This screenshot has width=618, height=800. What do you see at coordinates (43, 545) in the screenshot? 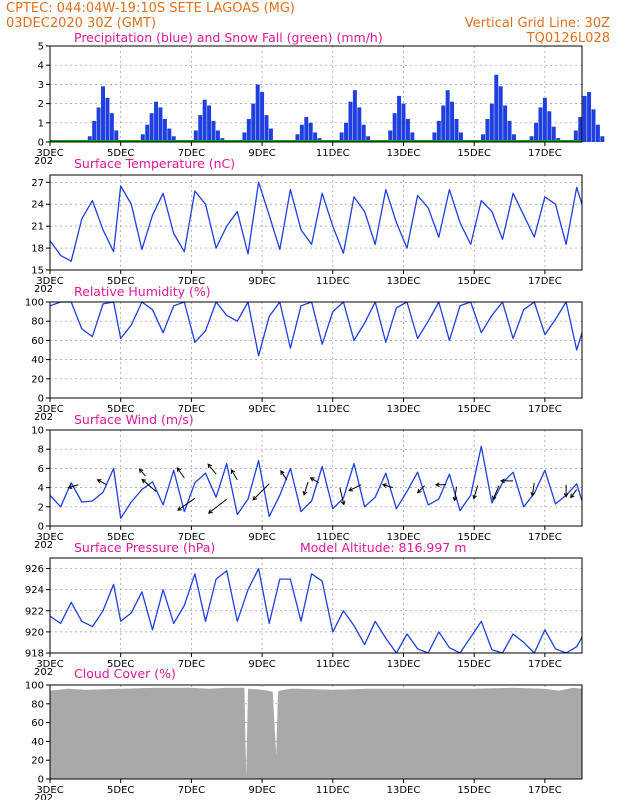
I see `wind-year-label: 202` at bounding box center [43, 545].